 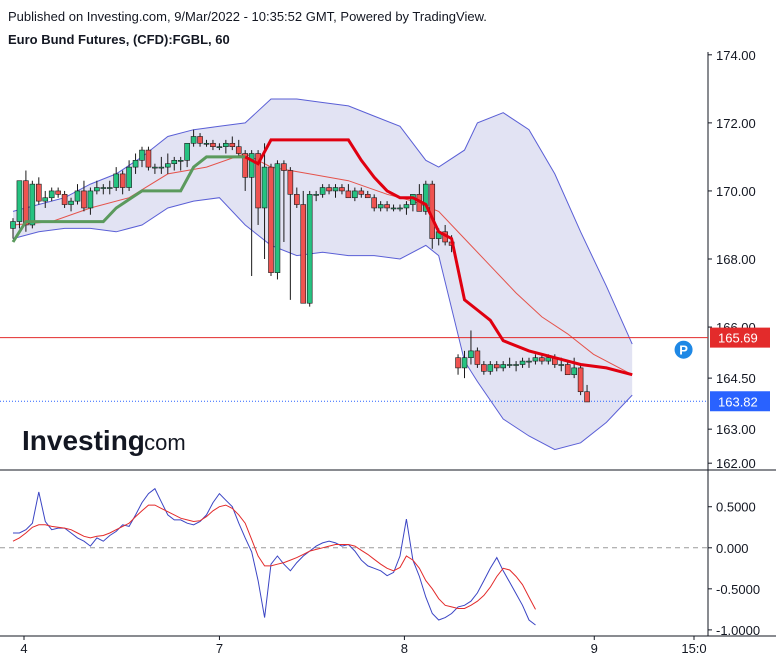 I want to click on x-tick-label: 9, so click(x=594, y=648).